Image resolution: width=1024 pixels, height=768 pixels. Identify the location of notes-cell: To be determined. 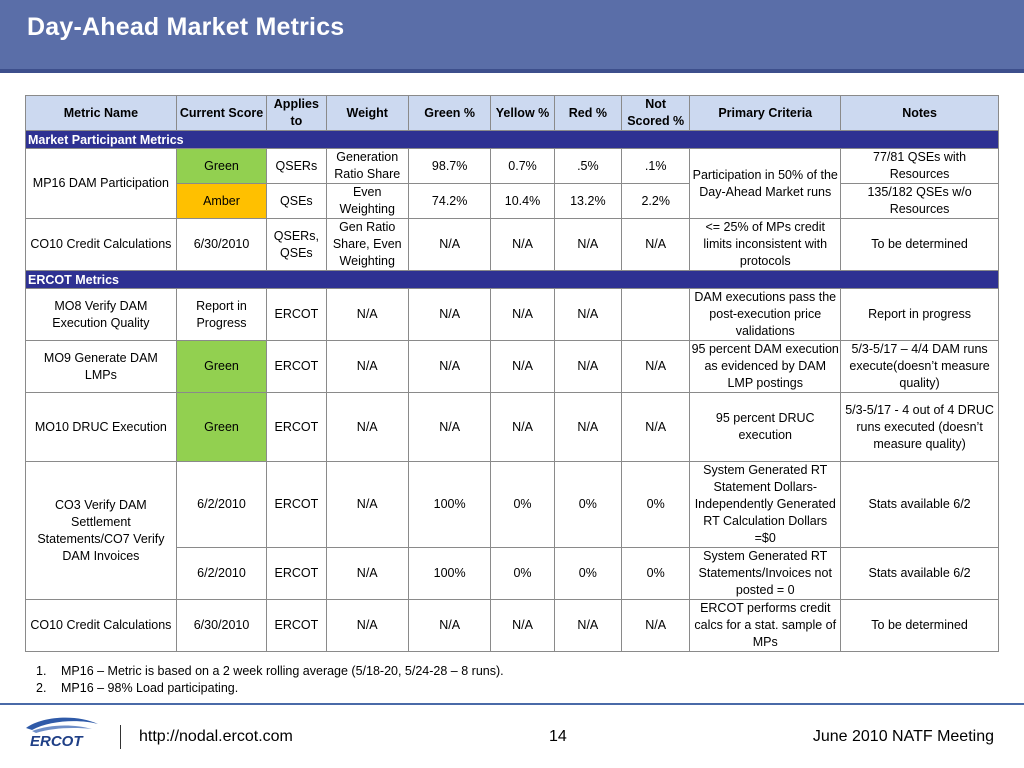
(919, 244).